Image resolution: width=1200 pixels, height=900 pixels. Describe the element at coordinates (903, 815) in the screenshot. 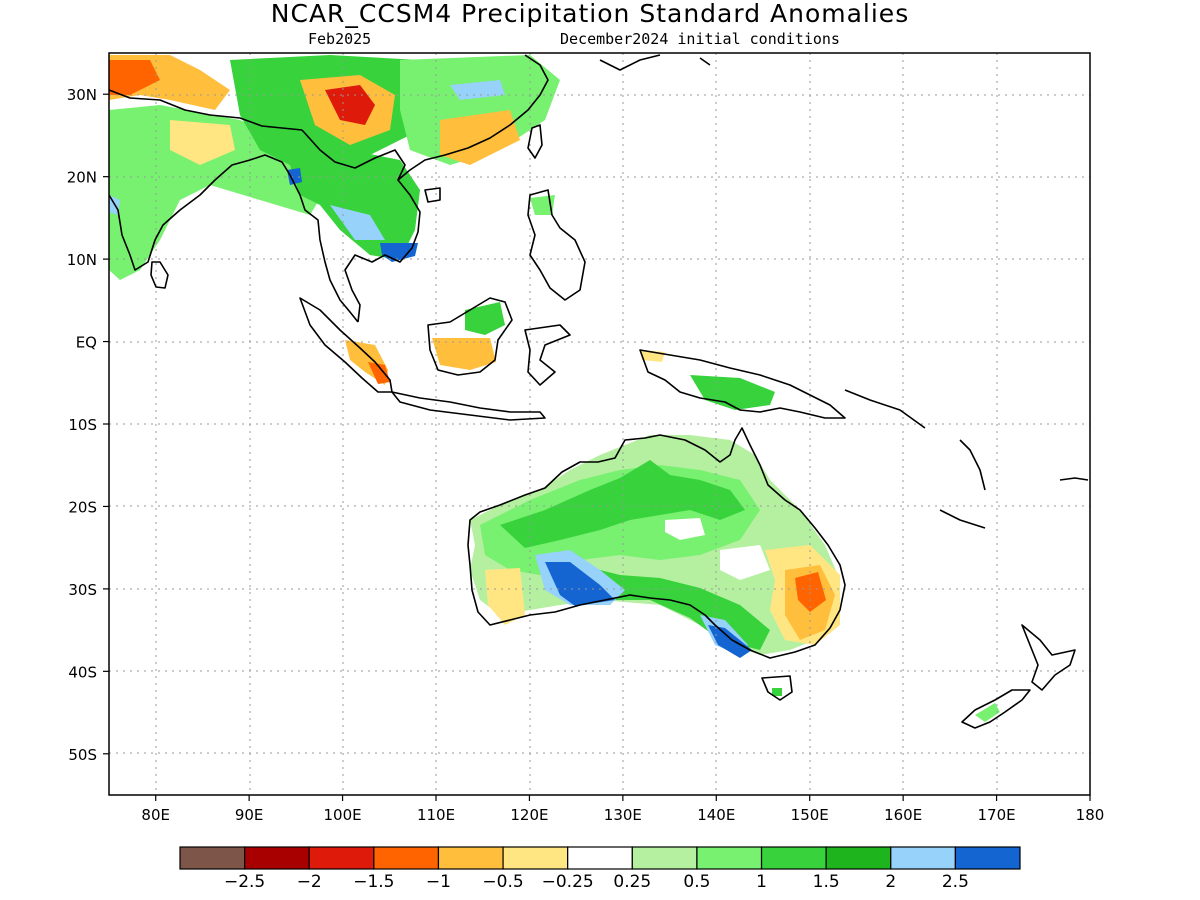

I see `lon-tick-label: 160E` at that location.